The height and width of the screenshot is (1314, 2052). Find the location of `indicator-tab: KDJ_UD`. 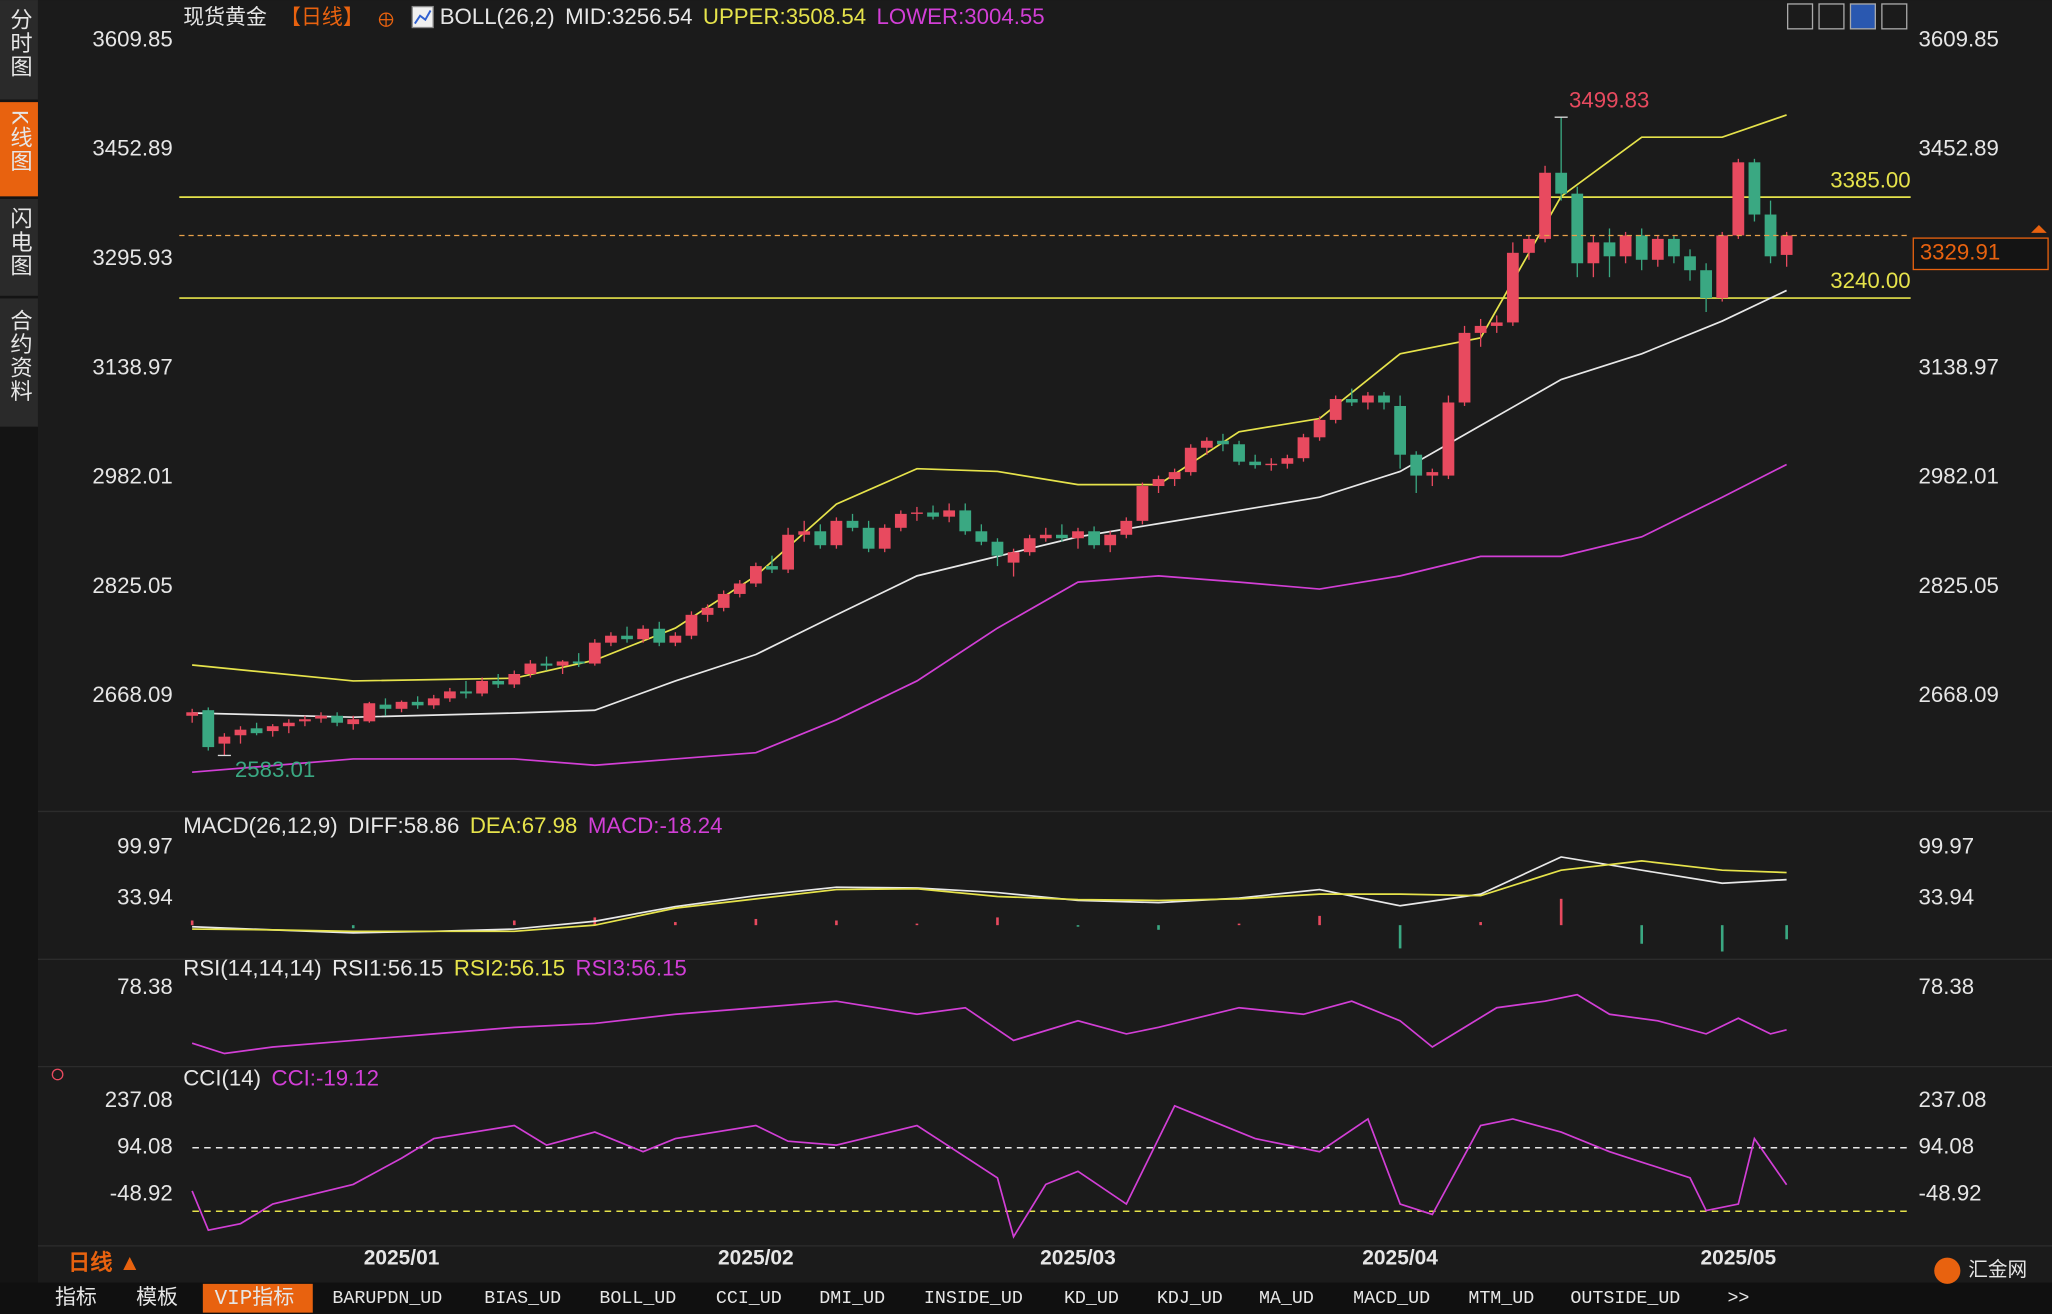

indicator-tab: KDJ_UD is located at coordinates (1190, 1298).